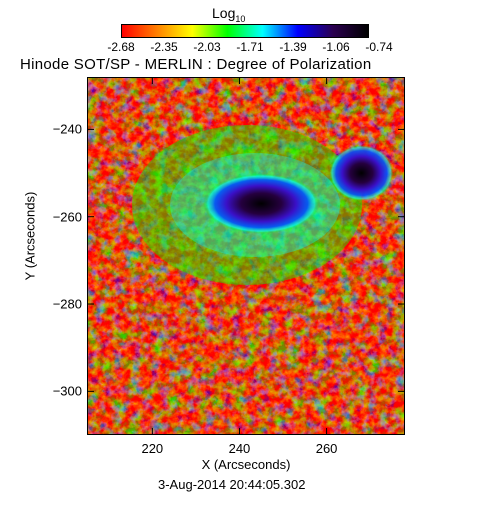 This screenshot has height=512, width=490. Describe the element at coordinates (326, 448) in the screenshot. I see `x-tick-label: 260` at that location.